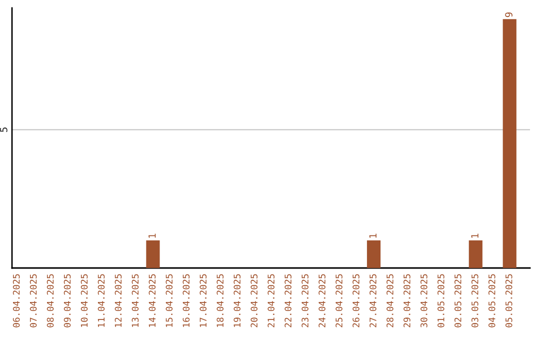 Image resolution: width=540 pixels, height=340 pixels. What do you see at coordinates (390, 301) in the screenshot?
I see `x-tick-label: 28.04.2025` at bounding box center [390, 301].